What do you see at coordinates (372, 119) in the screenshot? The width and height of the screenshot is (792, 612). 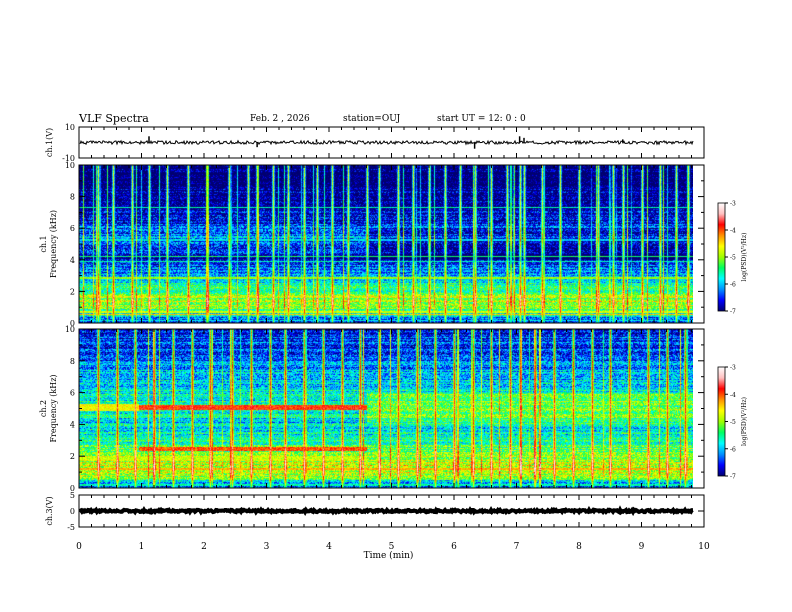 I see `station-label: station=OUJ` at bounding box center [372, 119].